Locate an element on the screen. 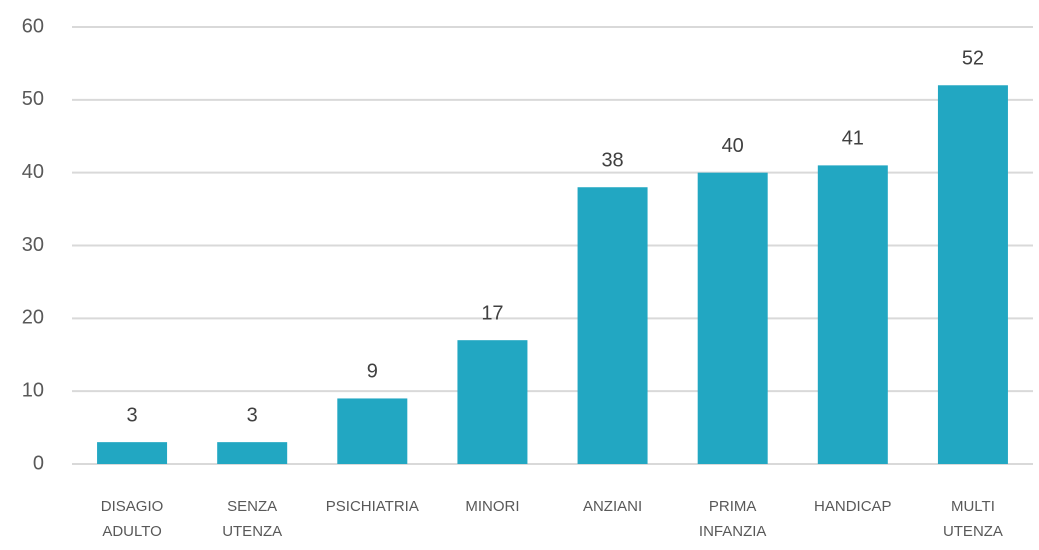 Image resolution: width=1039 pixels, height=550 pixels. y-tick-label: 40 is located at coordinates (33, 172).